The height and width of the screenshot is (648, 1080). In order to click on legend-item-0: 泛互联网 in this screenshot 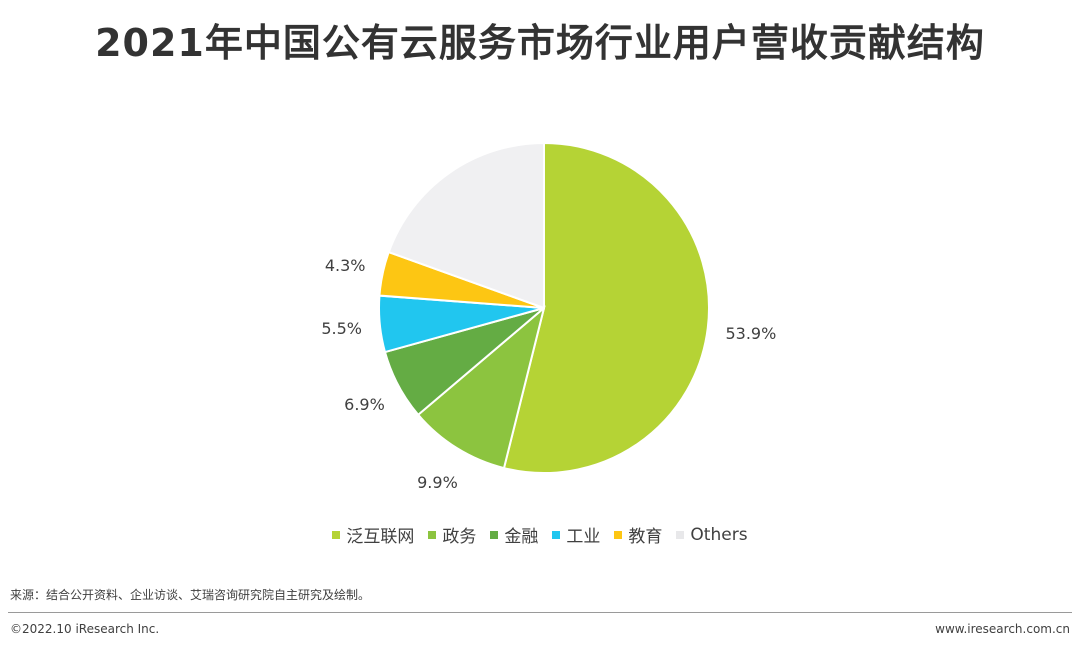, I will do `click(373, 534)`.